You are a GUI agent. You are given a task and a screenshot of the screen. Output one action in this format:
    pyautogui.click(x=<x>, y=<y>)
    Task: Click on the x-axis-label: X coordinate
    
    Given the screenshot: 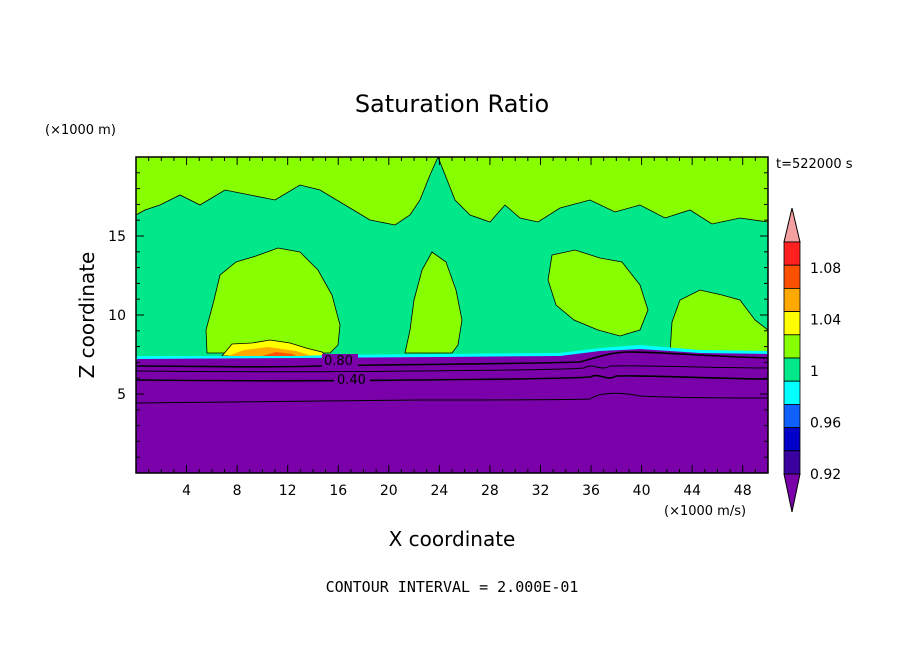 What is the action you would take?
    pyautogui.click(x=452, y=539)
    